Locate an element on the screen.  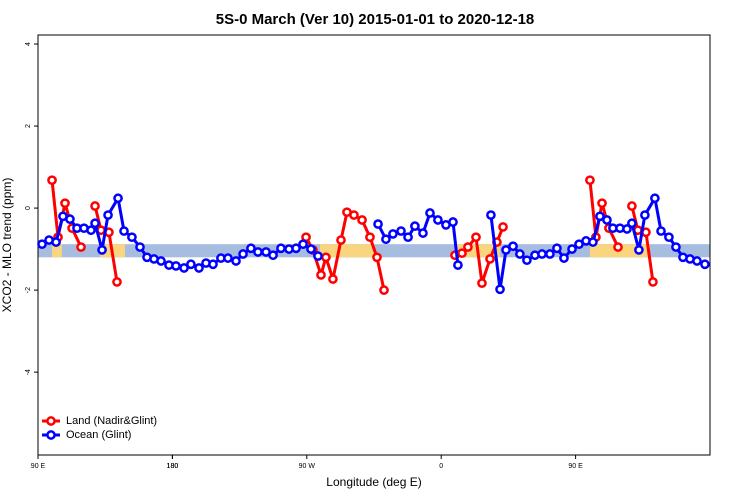
y-tick-label: -4 is located at coordinates (28, 372).